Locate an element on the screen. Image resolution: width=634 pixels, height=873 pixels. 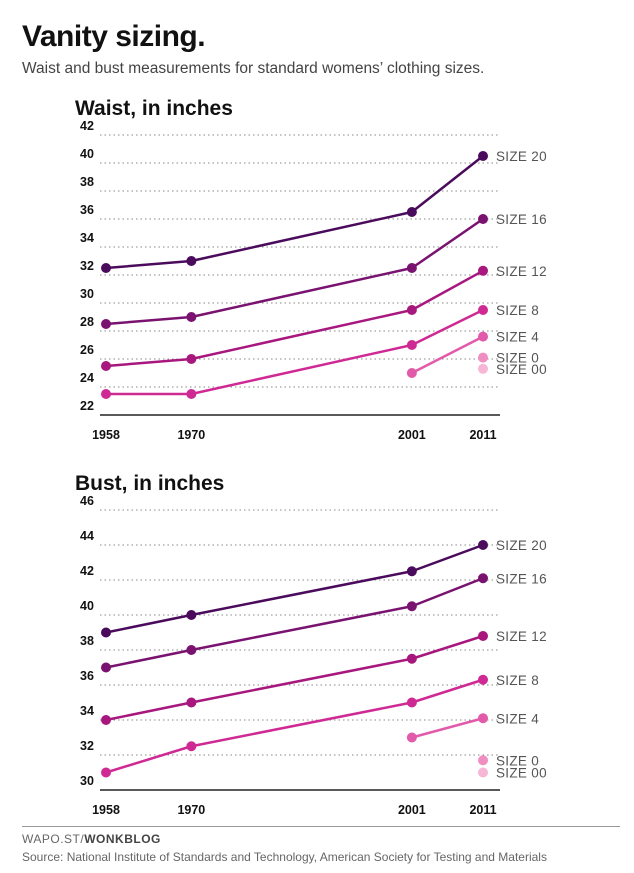
waist-chart-title: Waist, in inches is located at coordinates (154, 108).